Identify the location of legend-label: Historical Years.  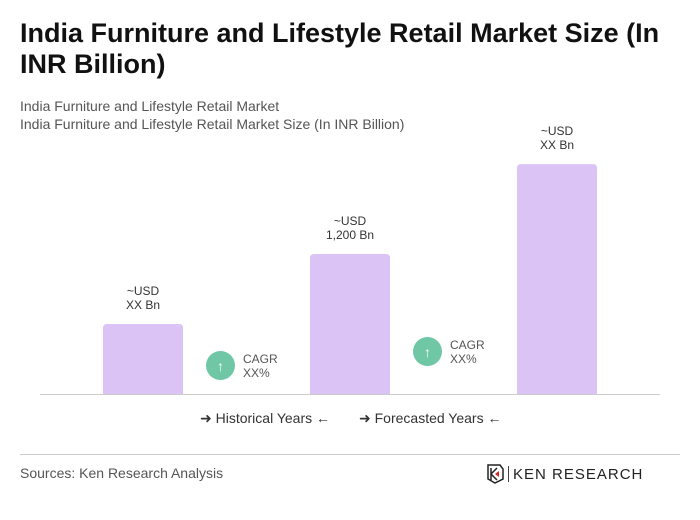
(264, 418).